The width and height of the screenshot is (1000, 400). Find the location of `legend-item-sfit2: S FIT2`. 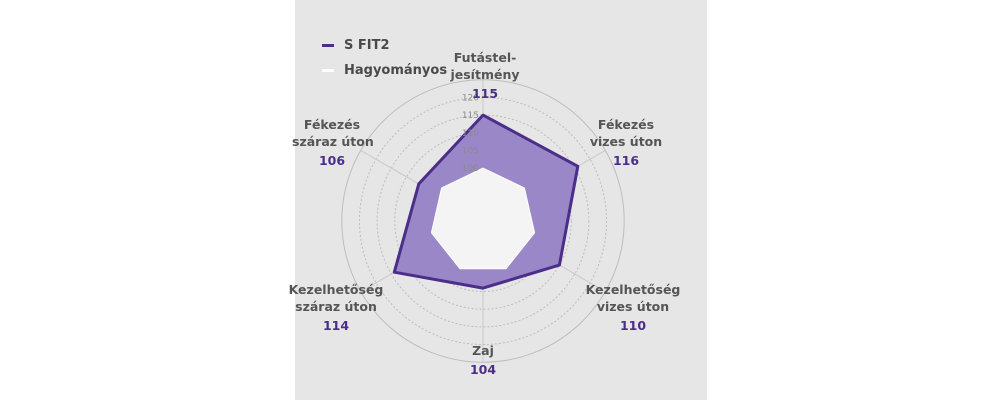

legend-item-sfit2: S FIT2 is located at coordinates (356, 45).